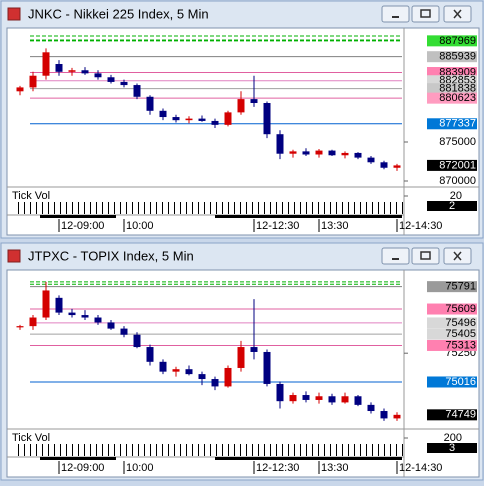 Image resolution: width=484 pixels, height=486 pixels. I want to click on price-label: 881838, so click(457, 89).